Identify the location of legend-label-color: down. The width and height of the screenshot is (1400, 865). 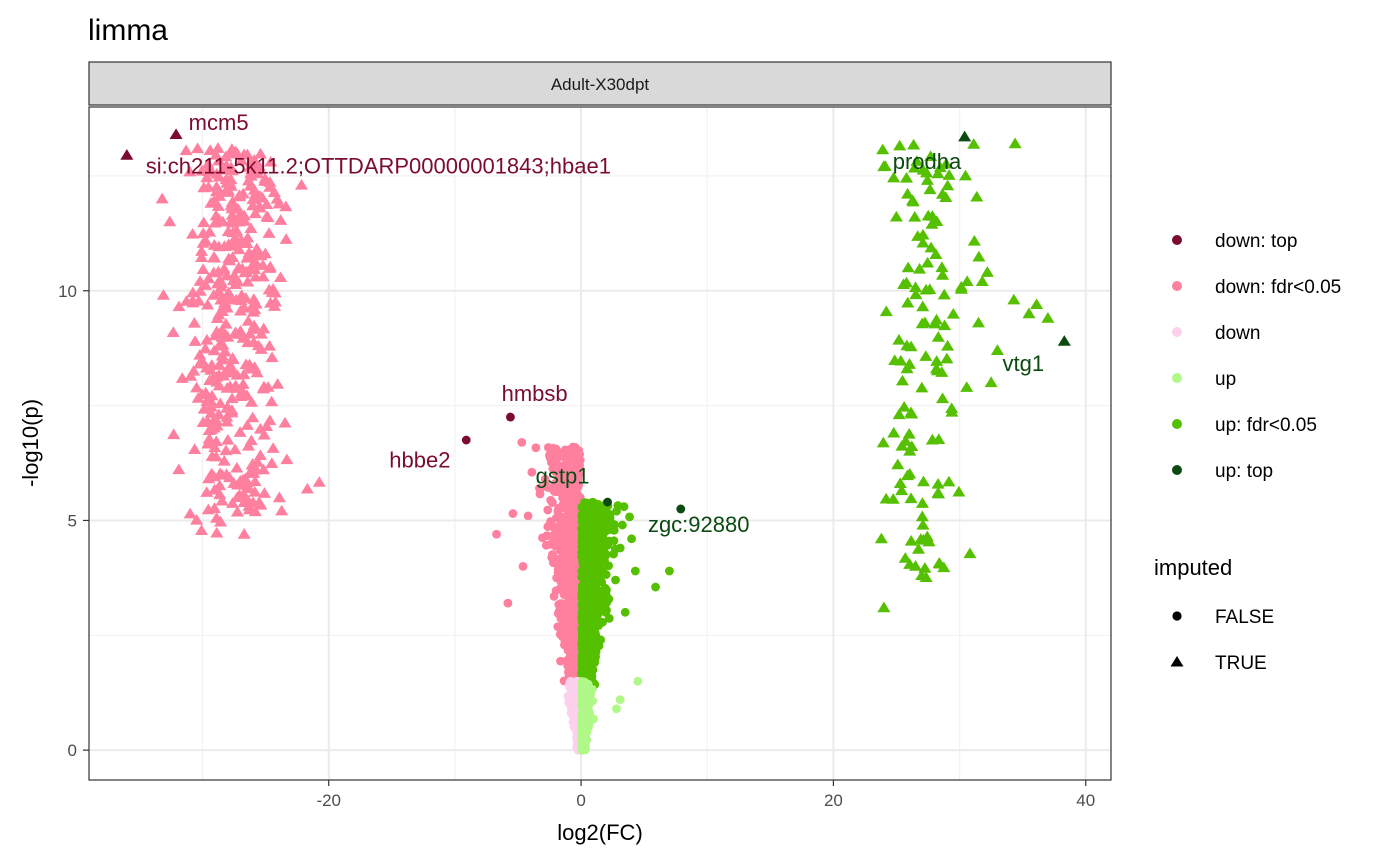
(1237, 333).